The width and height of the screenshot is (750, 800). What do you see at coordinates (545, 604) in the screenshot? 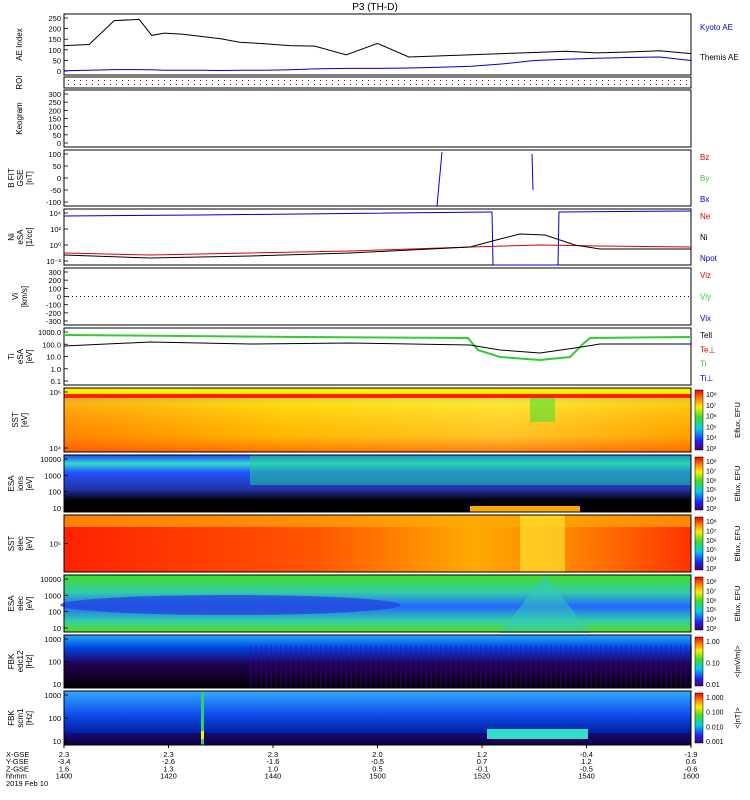
I see `esa-elec-x-feature` at bounding box center [545, 604].